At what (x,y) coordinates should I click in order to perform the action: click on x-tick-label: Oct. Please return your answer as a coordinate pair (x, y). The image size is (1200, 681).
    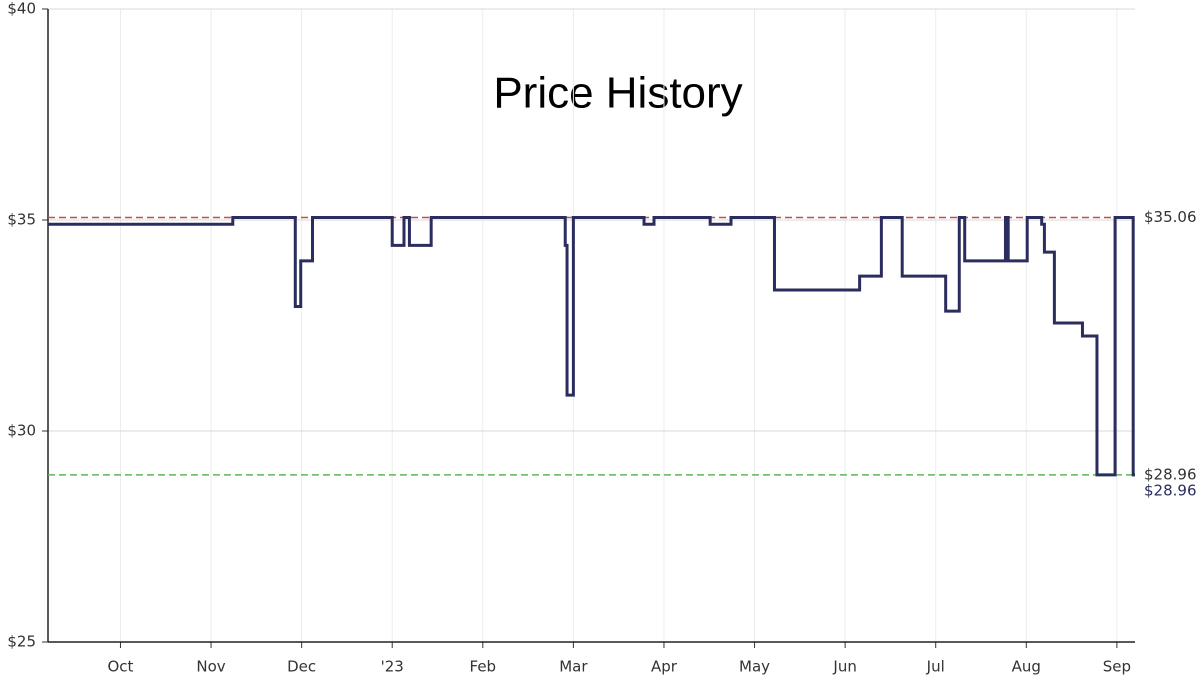
    Looking at the image, I should click on (120, 667).